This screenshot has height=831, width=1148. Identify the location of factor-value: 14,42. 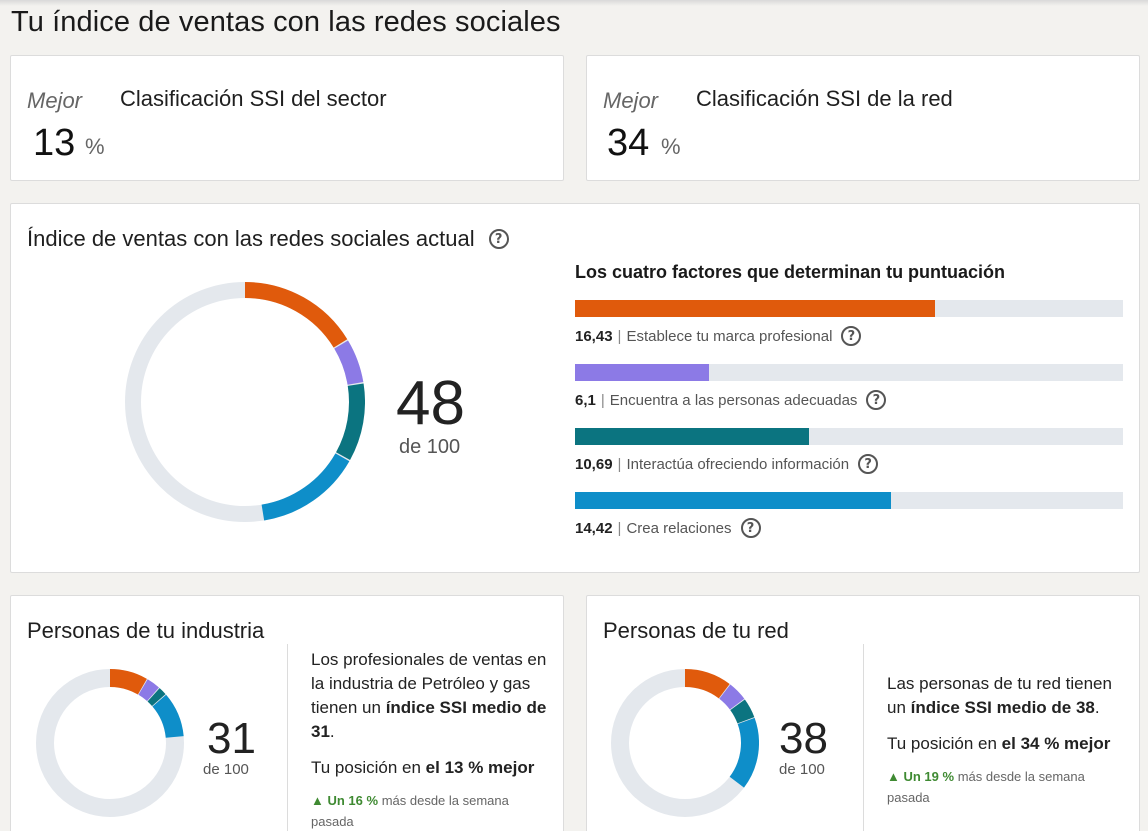
(594, 528).